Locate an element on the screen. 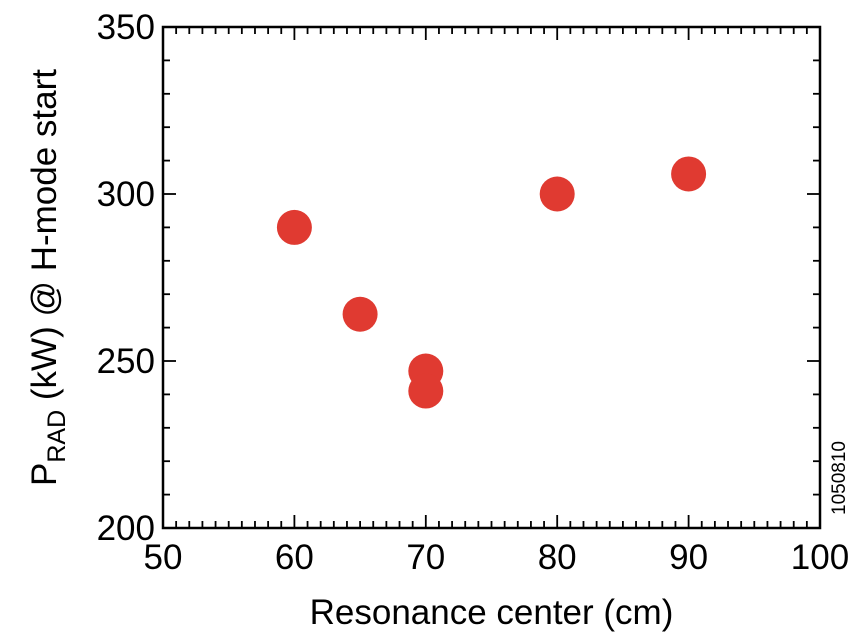 This screenshot has width=857, height=641. y-tick-label: 200 is located at coordinates (126, 528).